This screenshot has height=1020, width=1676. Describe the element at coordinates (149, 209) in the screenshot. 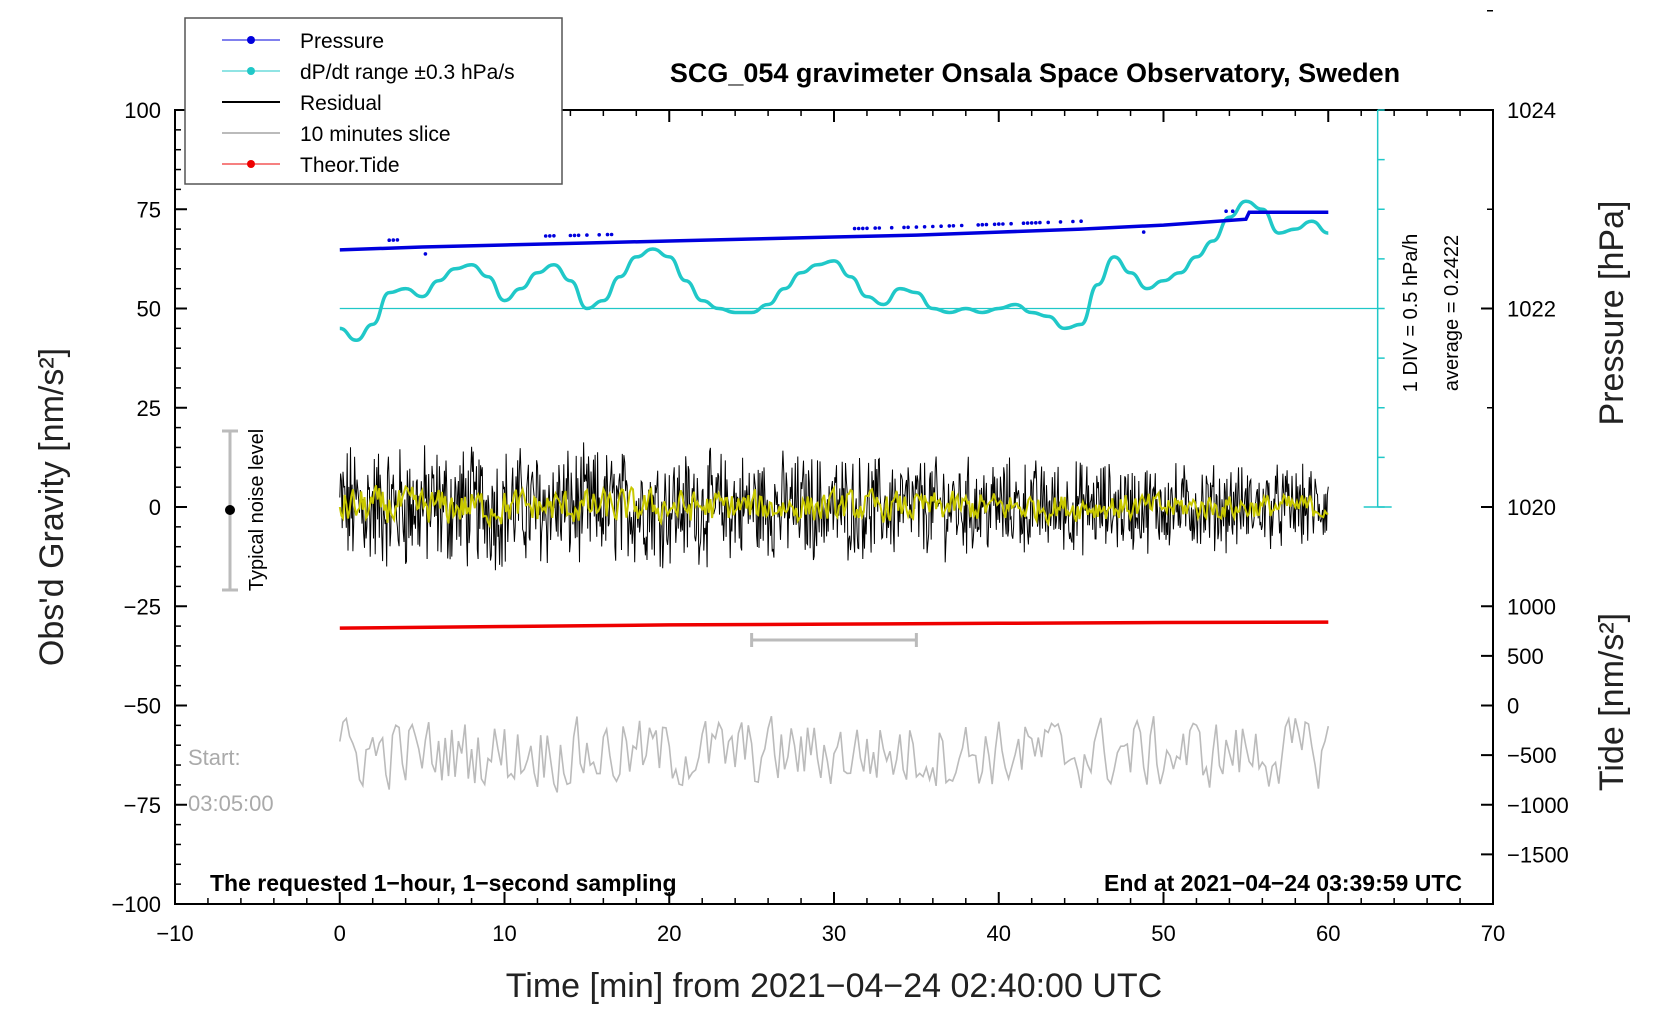

I see `y-tick-label: 75` at that location.